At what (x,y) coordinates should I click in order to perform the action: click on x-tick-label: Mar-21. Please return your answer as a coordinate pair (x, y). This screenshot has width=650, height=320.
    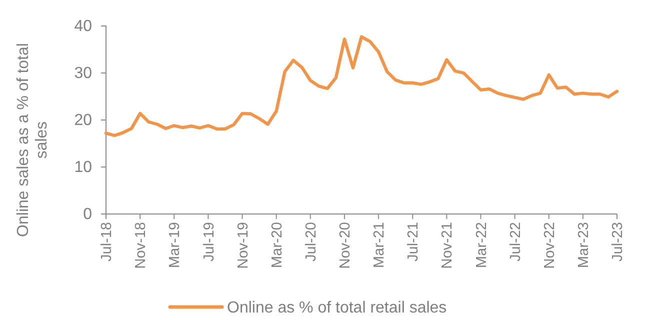
    Looking at the image, I should click on (380, 245).